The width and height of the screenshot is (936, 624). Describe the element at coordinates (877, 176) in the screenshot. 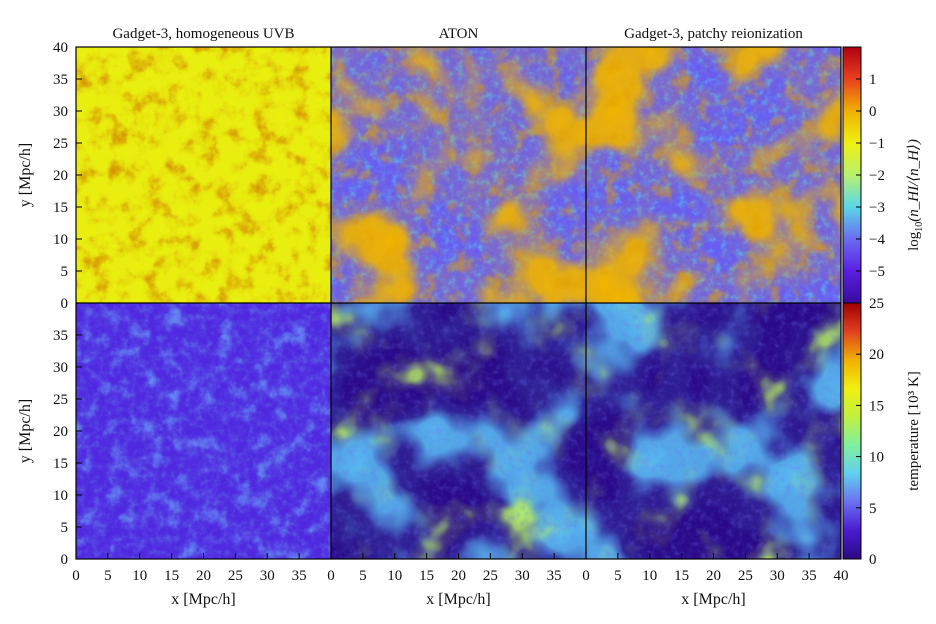

I see `colorbar-tick-label: −2` at that location.